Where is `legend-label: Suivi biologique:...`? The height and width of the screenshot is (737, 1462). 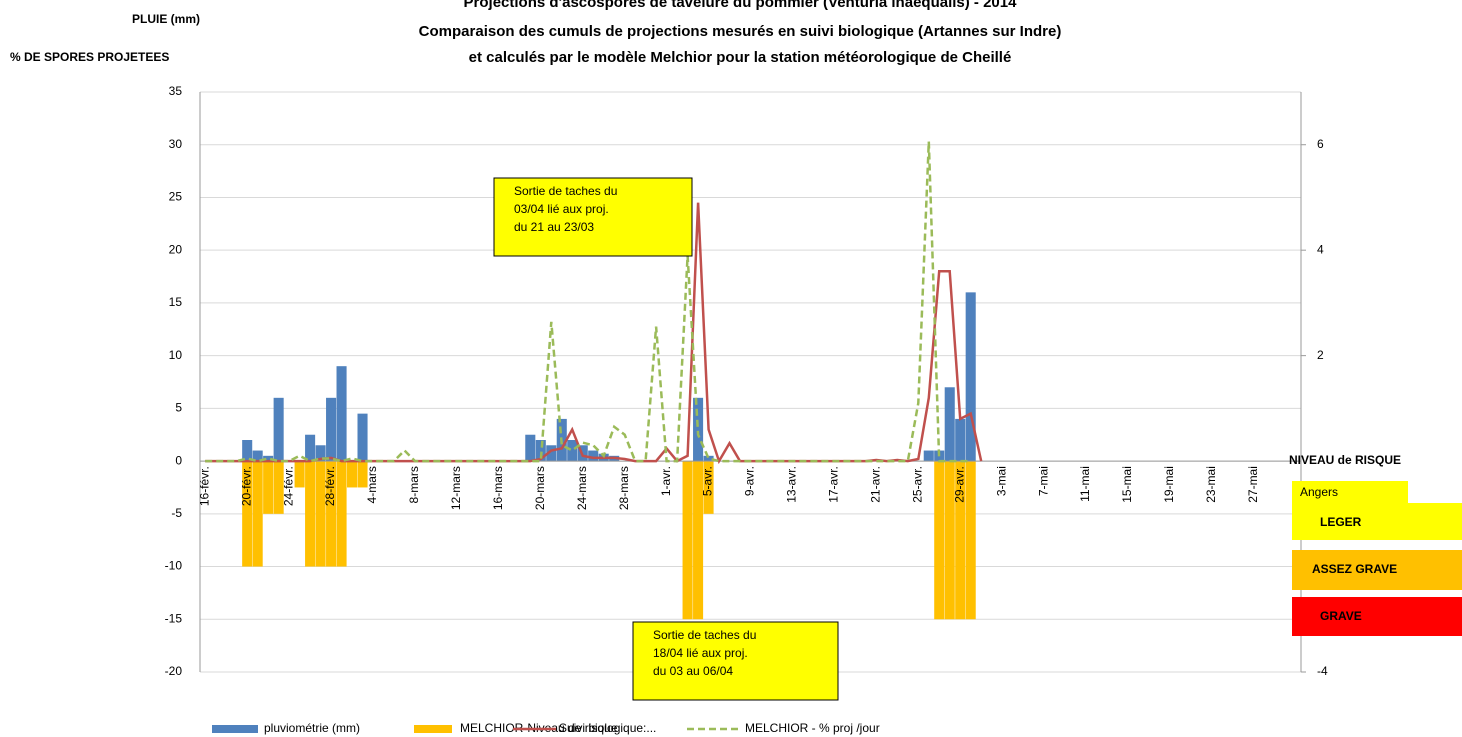
legend-label: Suivi biologique:... is located at coordinates (607, 728).